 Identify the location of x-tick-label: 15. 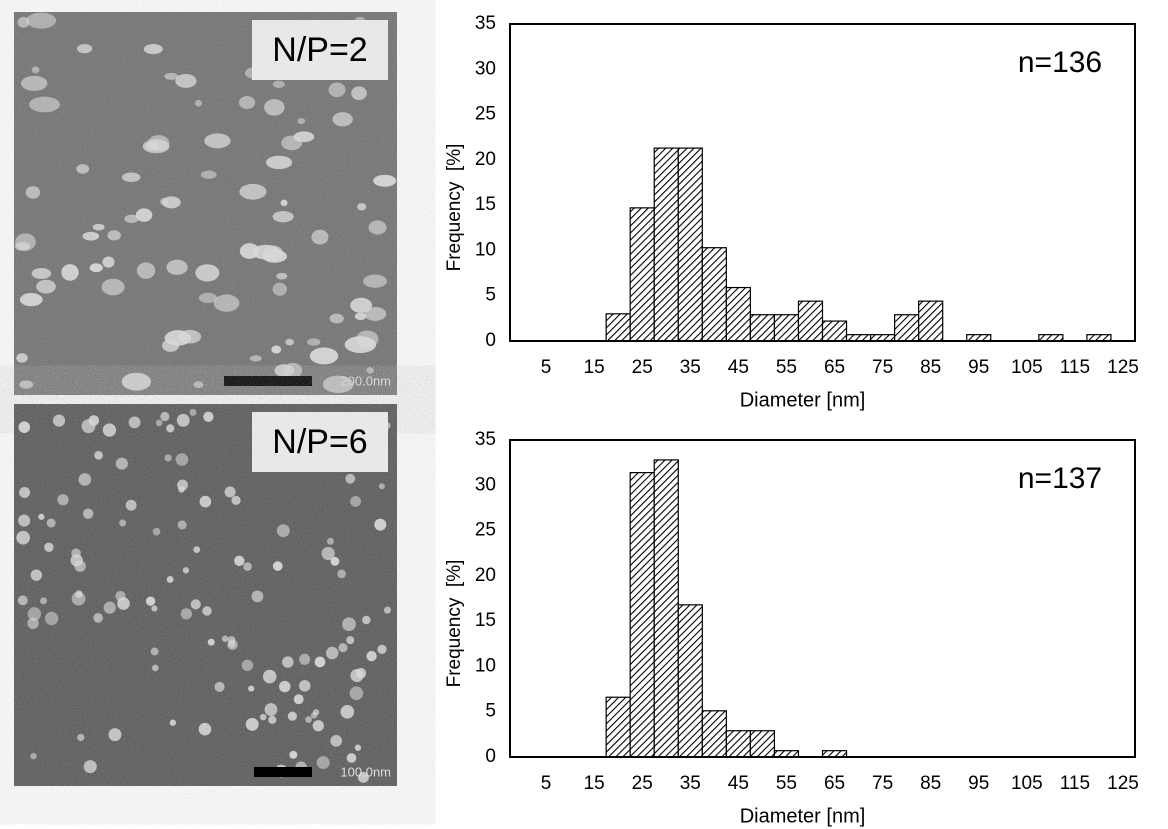
(594, 367).